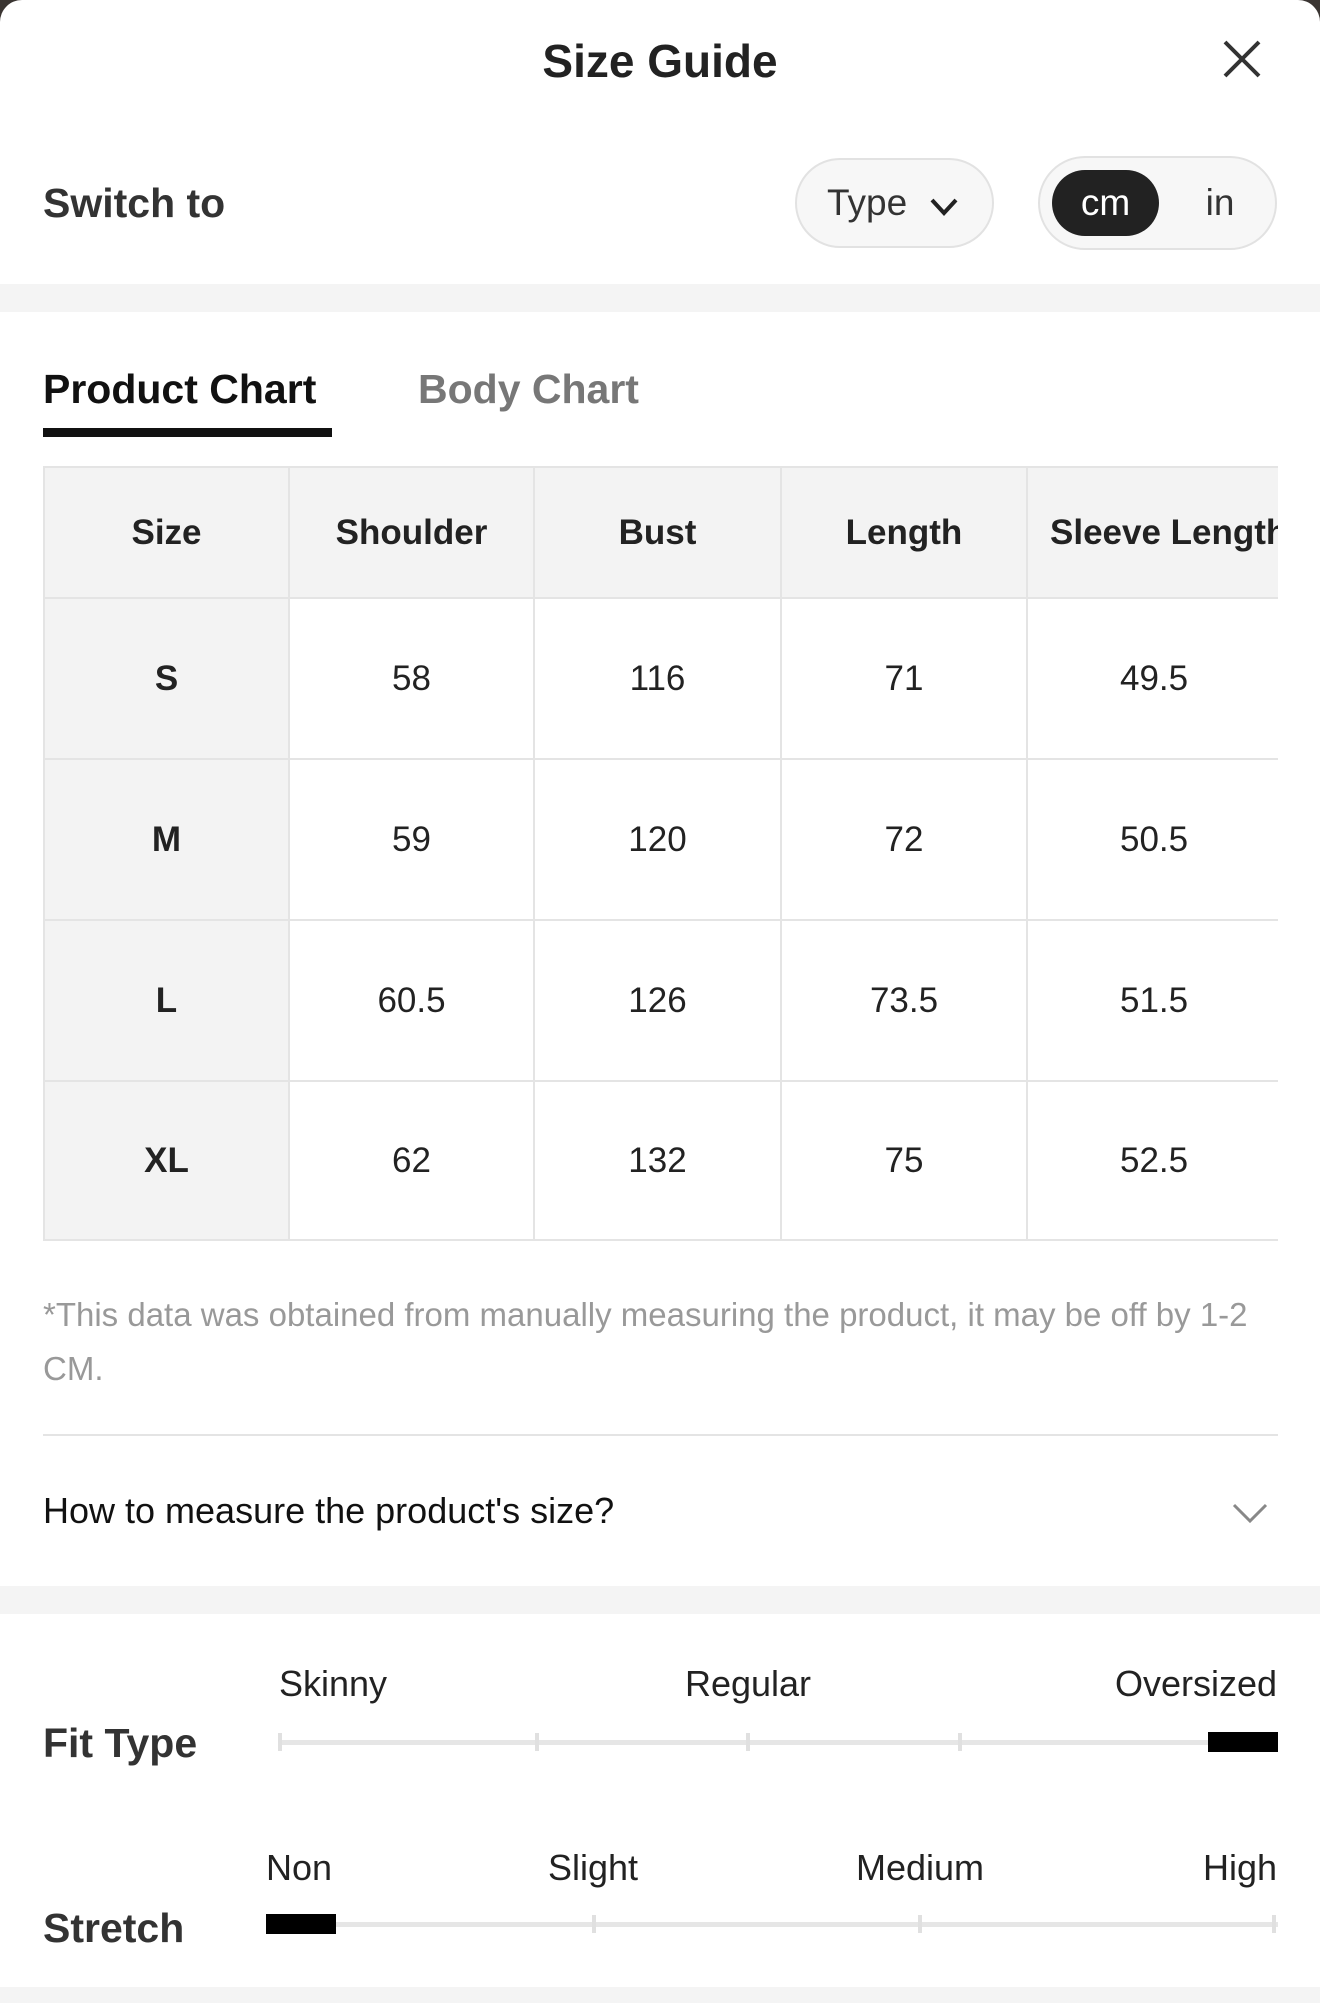 Image resolution: width=1320 pixels, height=2003 pixels. Describe the element at coordinates (904, 1000) in the screenshot. I see `table-cell: 73.5` at that location.